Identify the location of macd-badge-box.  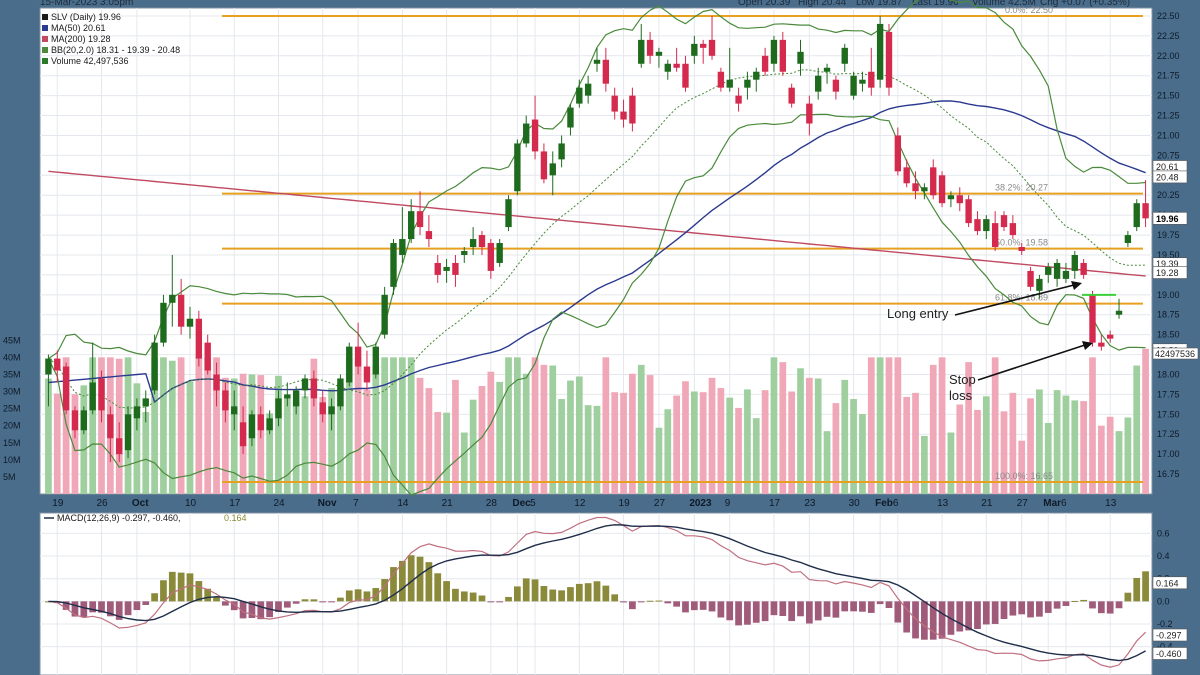
(1170, 653).